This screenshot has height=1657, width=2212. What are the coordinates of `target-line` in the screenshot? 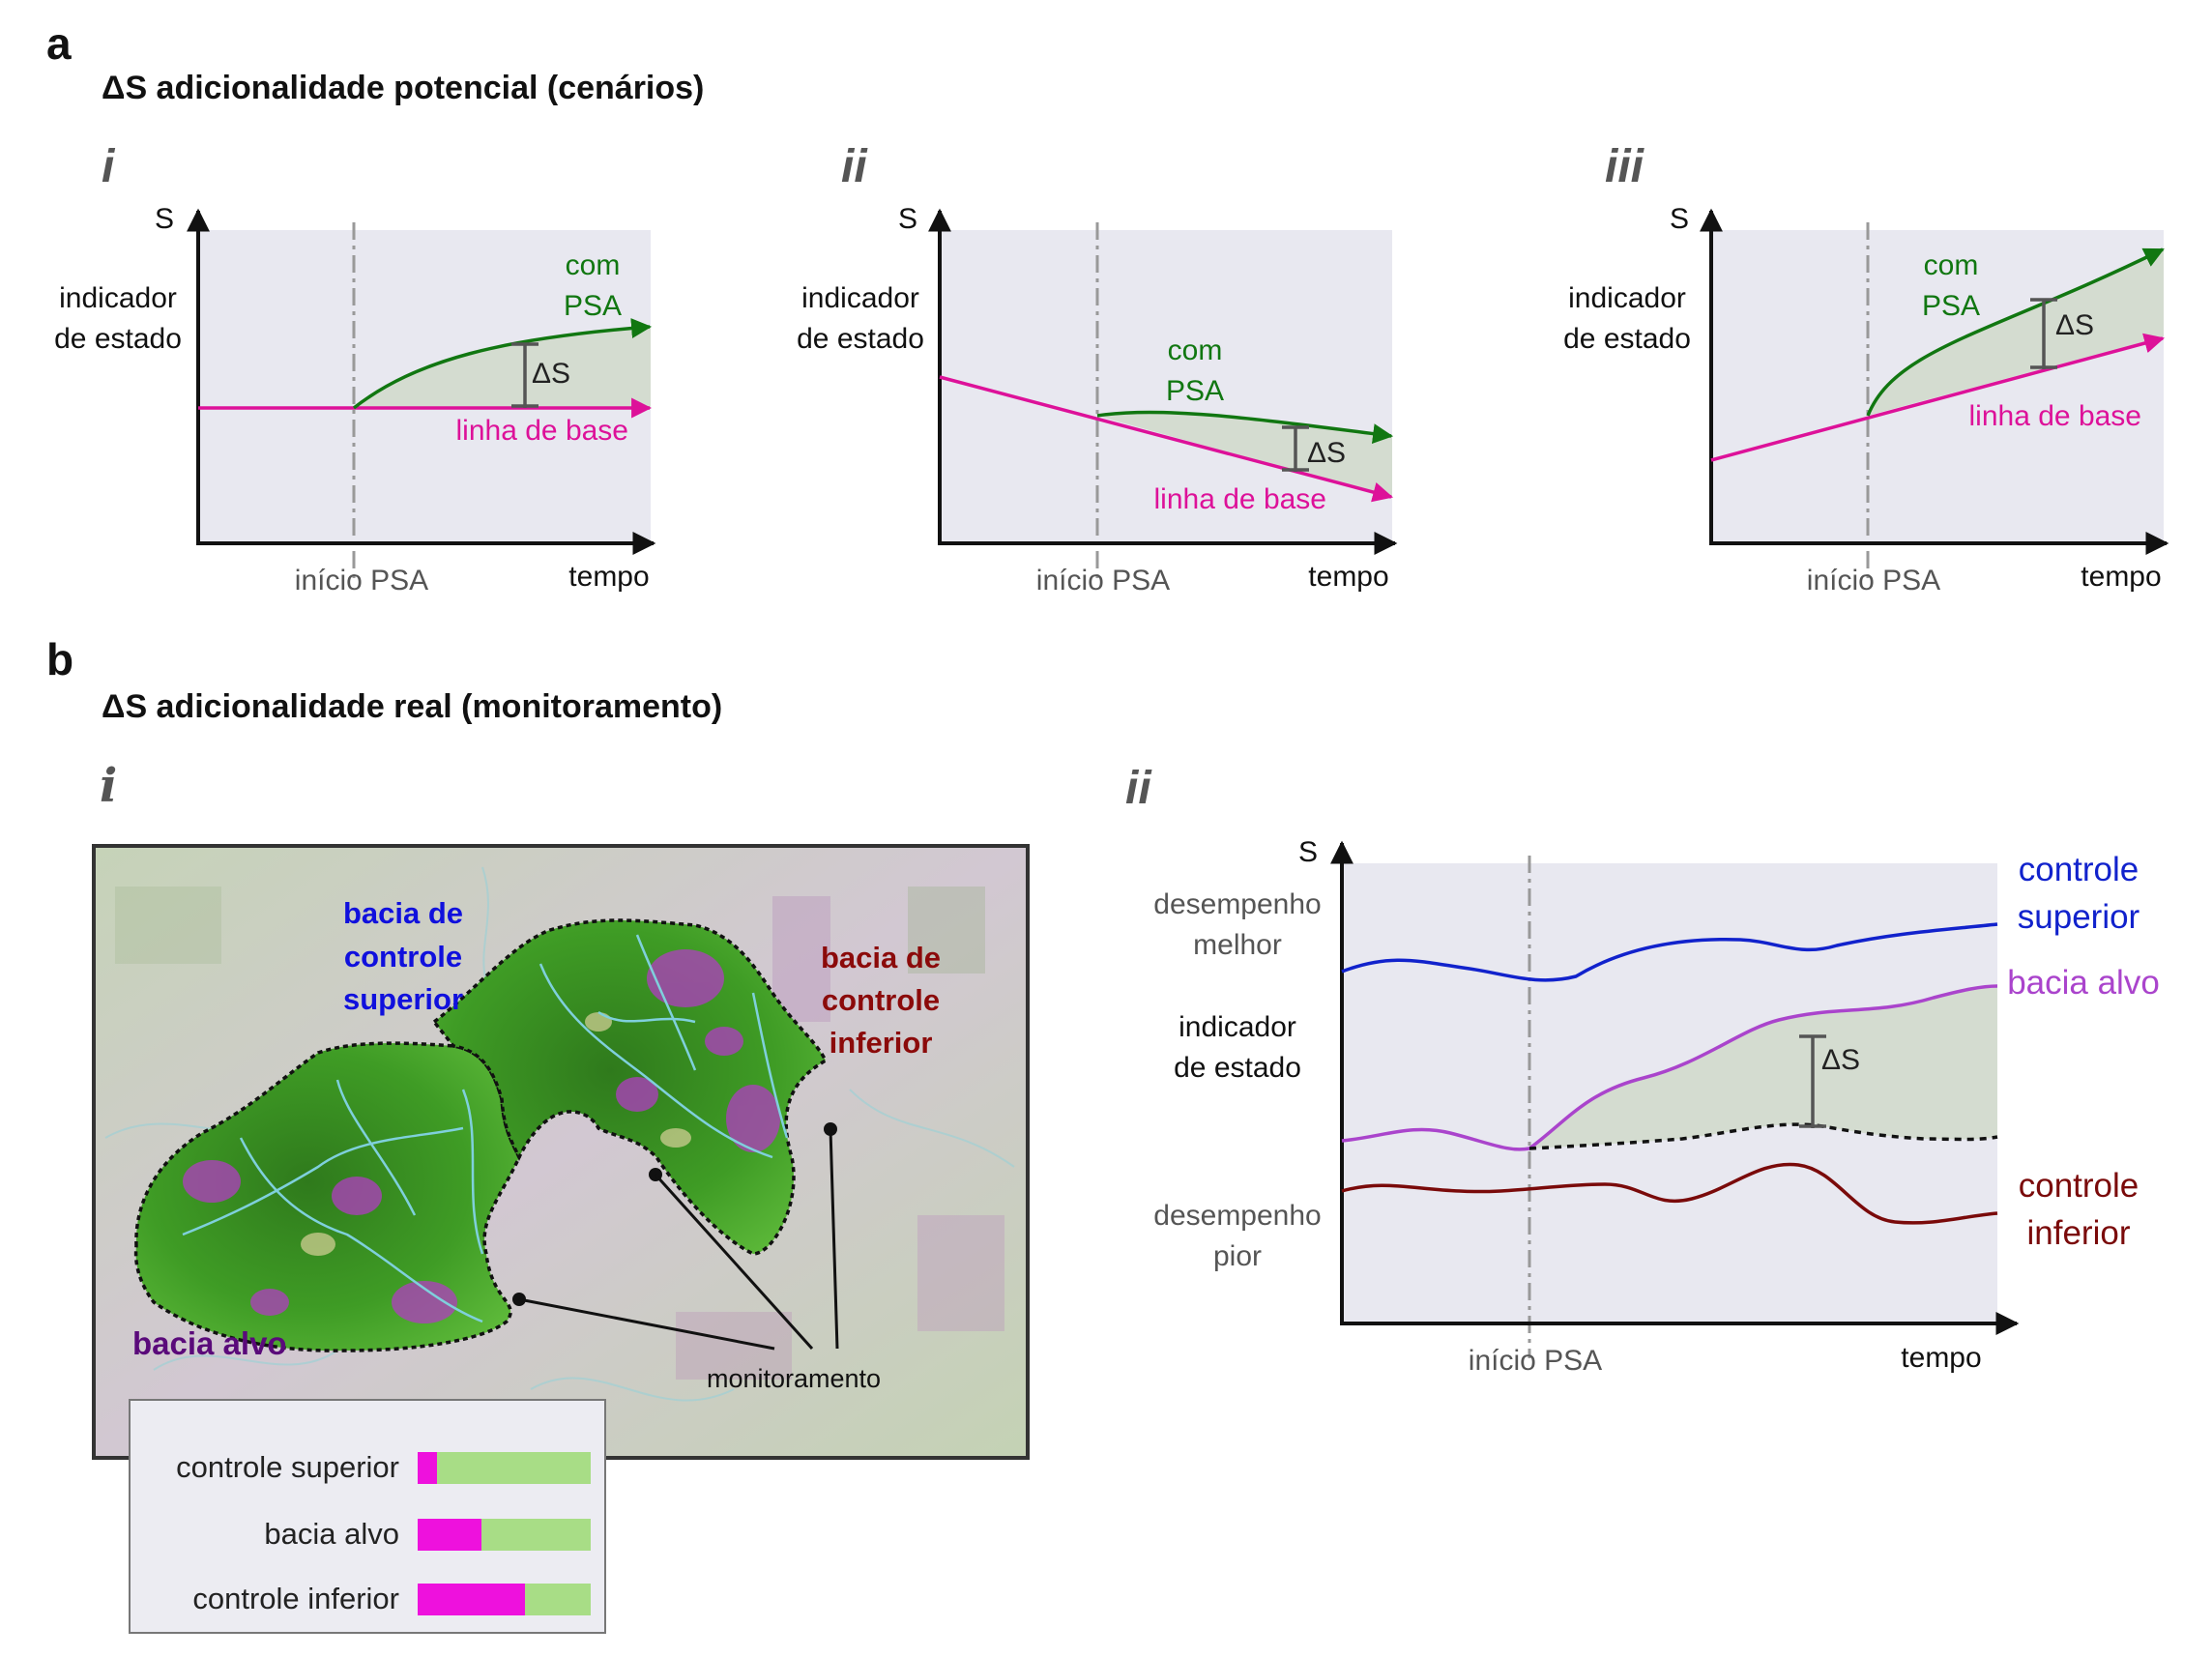 It's located at (1669, 1068).